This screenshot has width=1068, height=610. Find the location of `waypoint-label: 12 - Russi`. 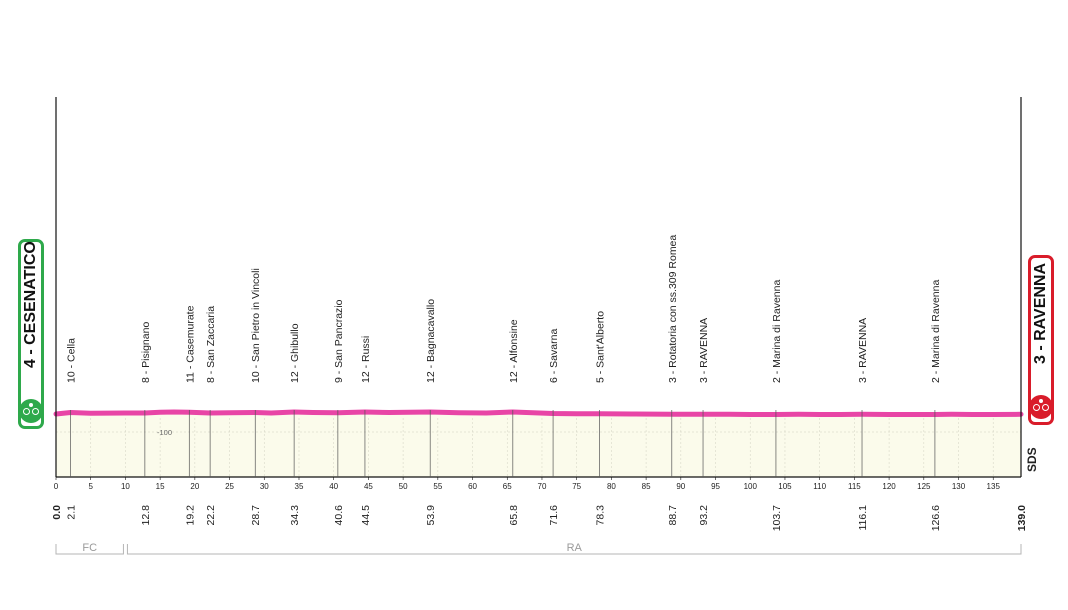

waypoint-label: 12 - Russi is located at coordinates (366, 359).